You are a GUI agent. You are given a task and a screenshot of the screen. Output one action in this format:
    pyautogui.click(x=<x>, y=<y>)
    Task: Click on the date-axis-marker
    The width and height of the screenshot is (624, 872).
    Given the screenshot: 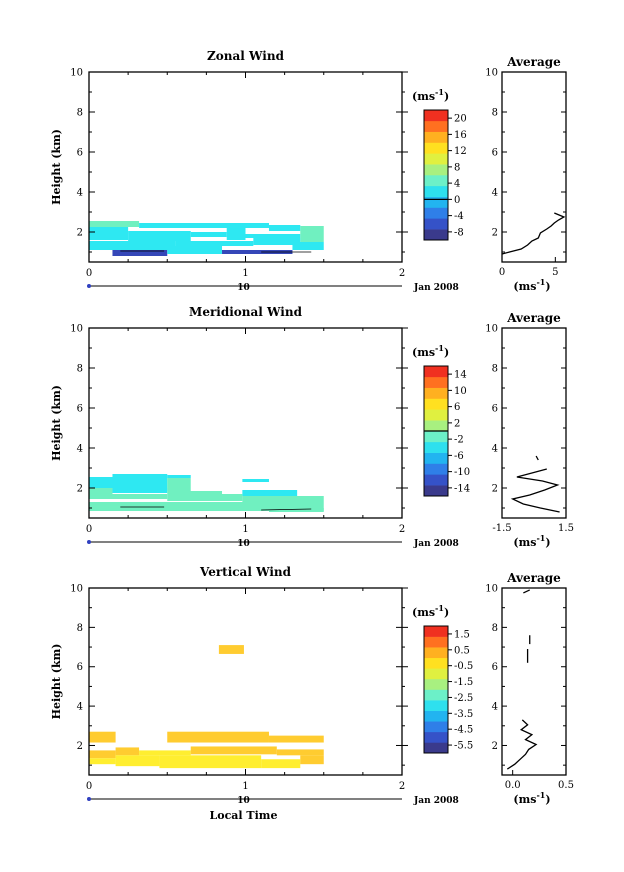 What is the action you would take?
    pyautogui.click(x=89, y=542)
    